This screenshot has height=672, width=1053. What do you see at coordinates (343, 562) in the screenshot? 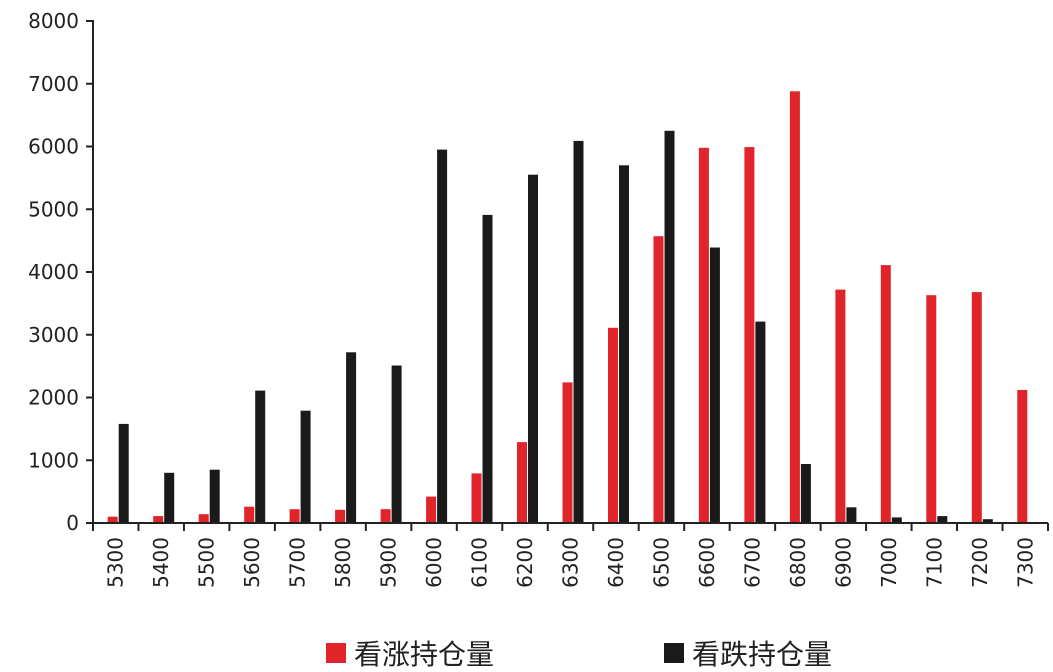
I see `x-tick-label: 5800` at bounding box center [343, 562].